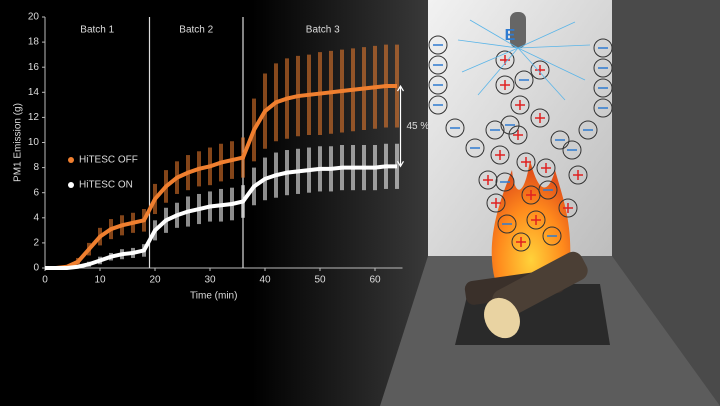 The image size is (720, 406). Describe the element at coordinates (540, 285) in the screenshot. I see `log` at that location.